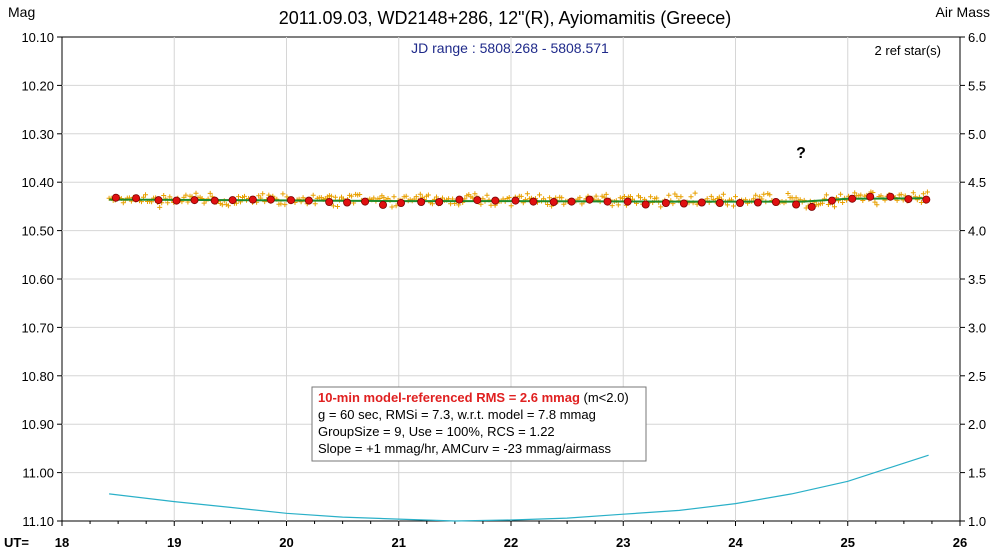  What do you see at coordinates (37, 279) in the screenshot?
I see `y-tick-label-left: 10.60` at bounding box center [37, 279].